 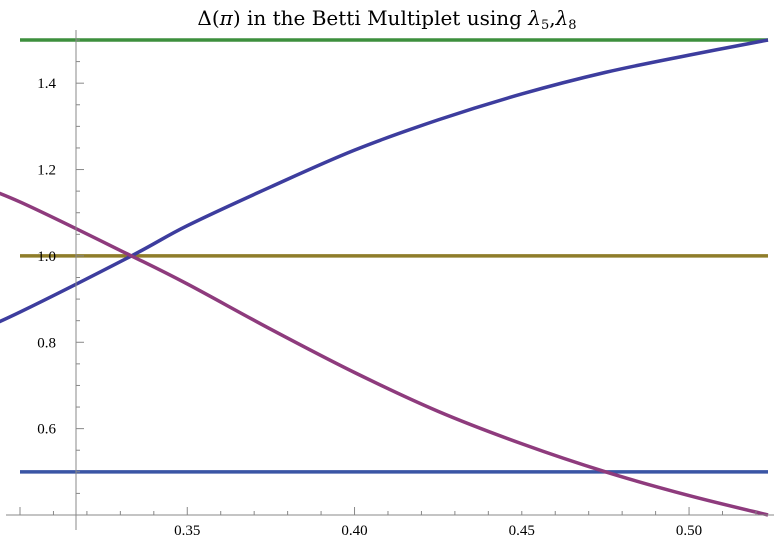 I want to click on title-prefix: Δ(, so click(x=208, y=18).